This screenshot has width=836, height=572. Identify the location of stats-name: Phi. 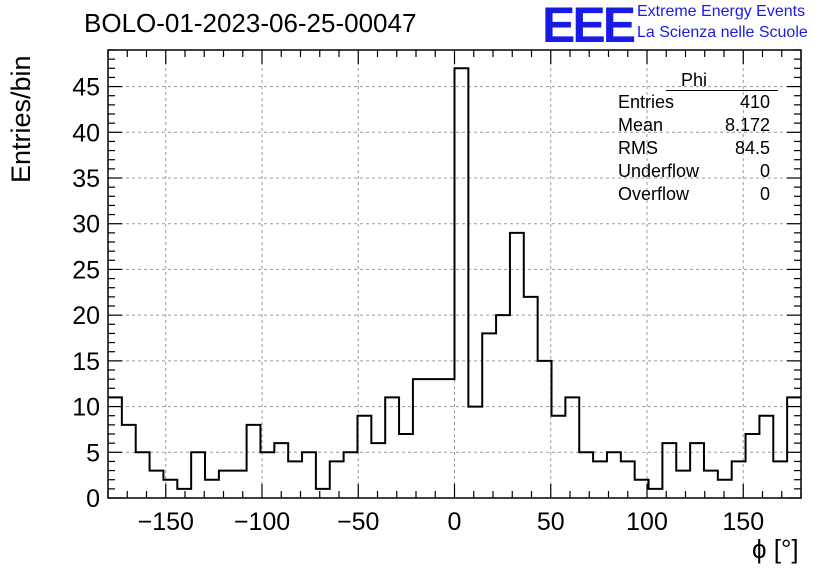
(693, 80).